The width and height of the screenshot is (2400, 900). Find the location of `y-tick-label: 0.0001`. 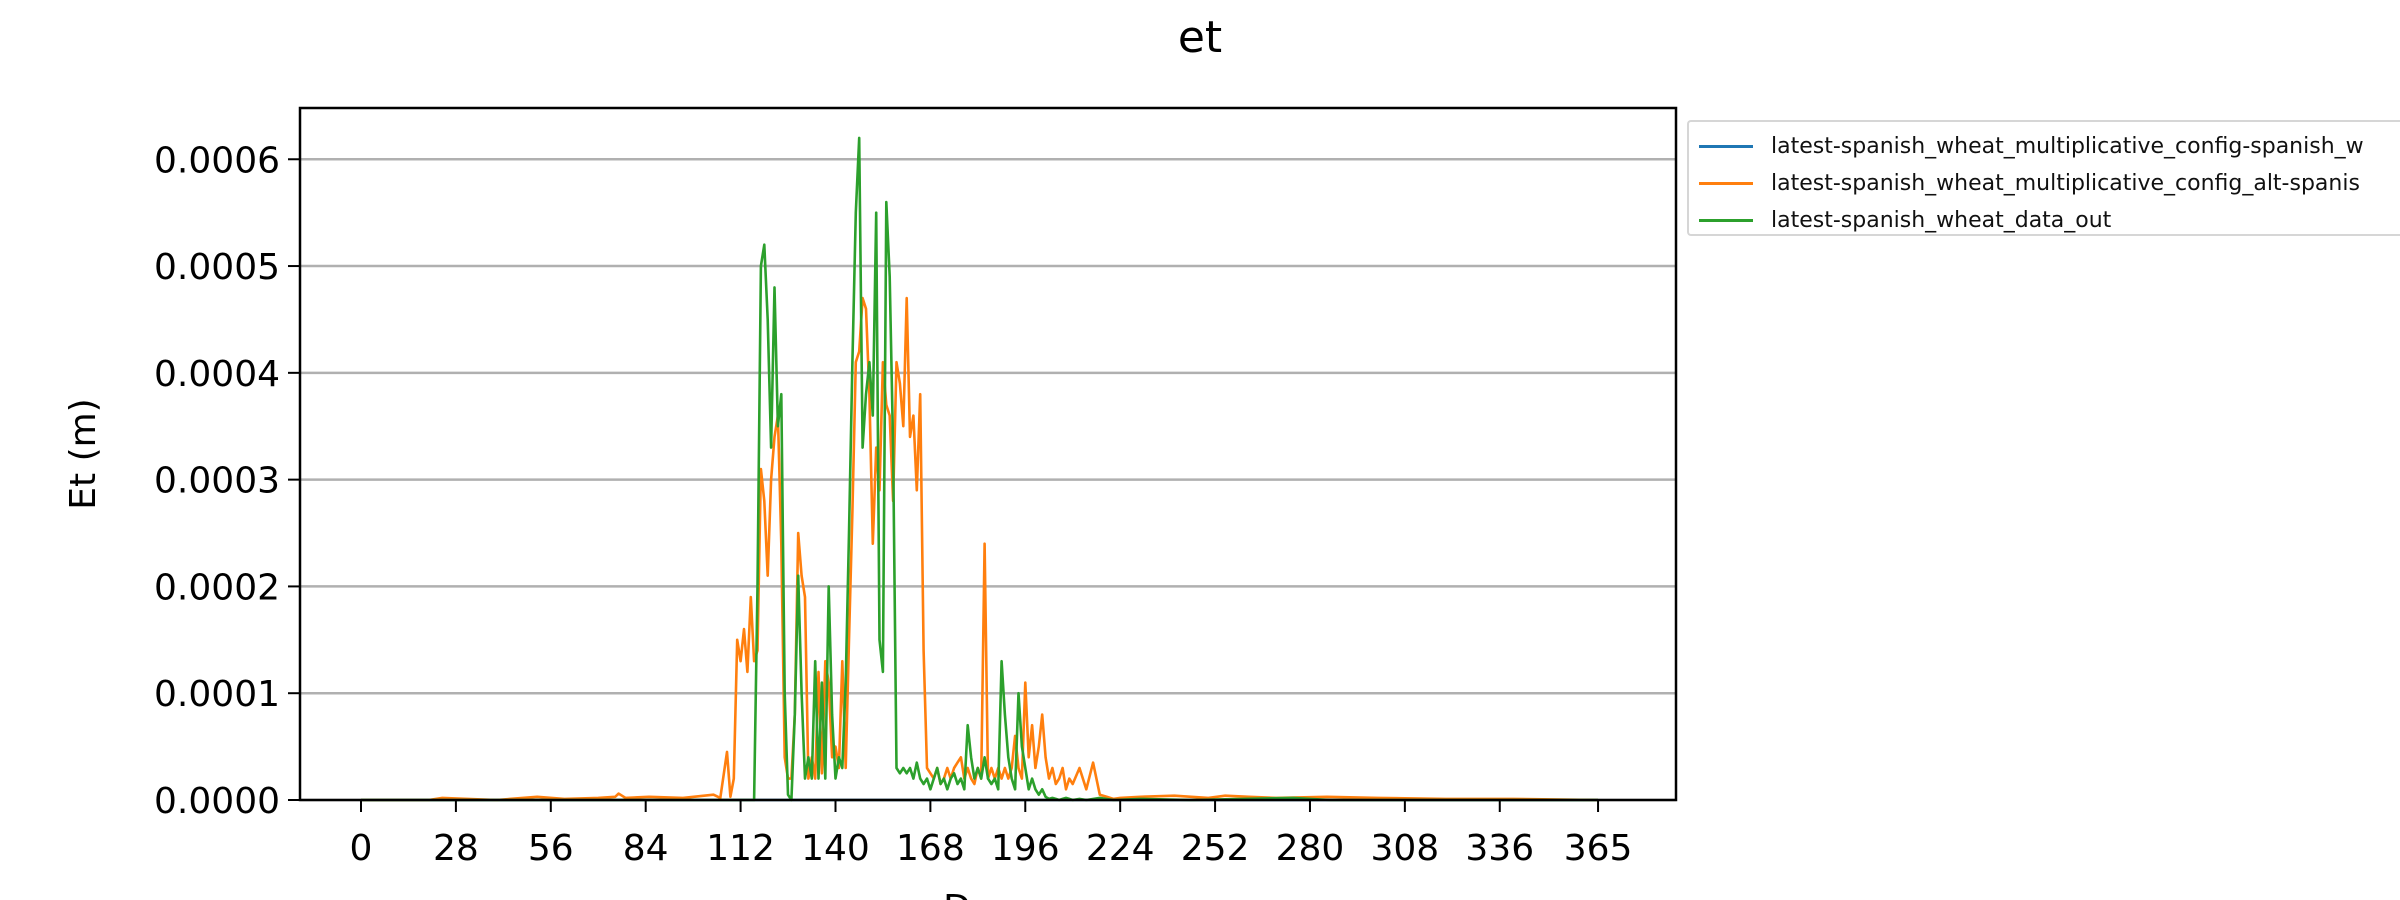

y-tick-label: 0.0001 is located at coordinates (217, 694).